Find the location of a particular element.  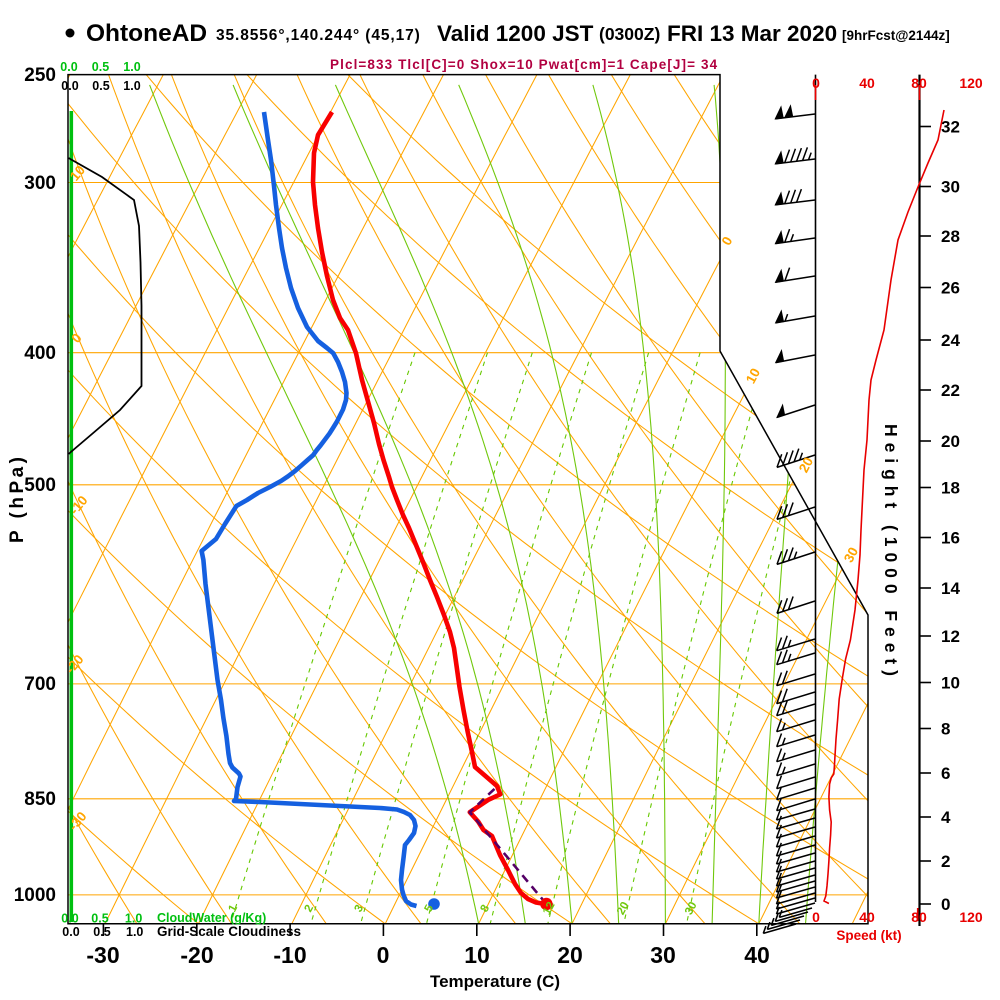

svg-text: 300 is located at coordinates (40, 183).